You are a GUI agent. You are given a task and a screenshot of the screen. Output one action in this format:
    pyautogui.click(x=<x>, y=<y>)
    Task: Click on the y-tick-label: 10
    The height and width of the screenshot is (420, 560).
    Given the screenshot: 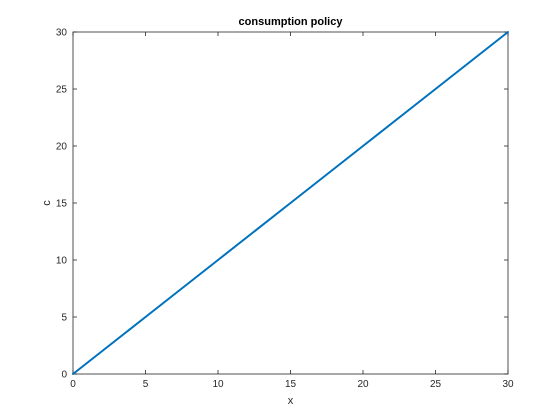 What is the action you would take?
    pyautogui.click(x=62, y=261)
    